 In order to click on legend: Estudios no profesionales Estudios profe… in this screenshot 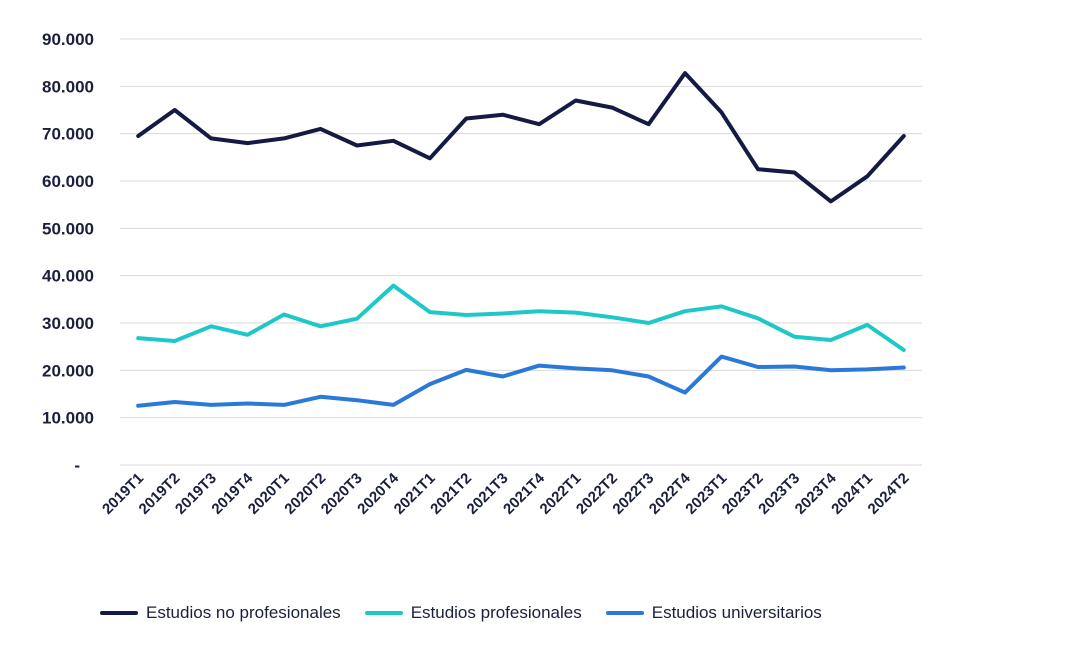, I will do `click(473, 613)`.